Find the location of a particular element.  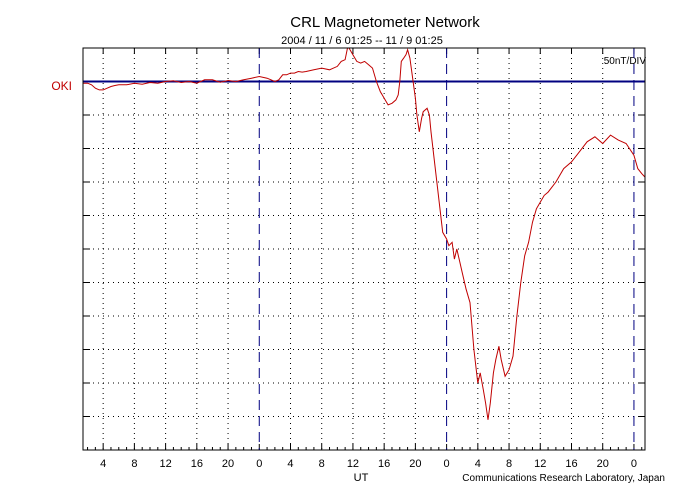

station-label: OKI is located at coordinates (61, 86).